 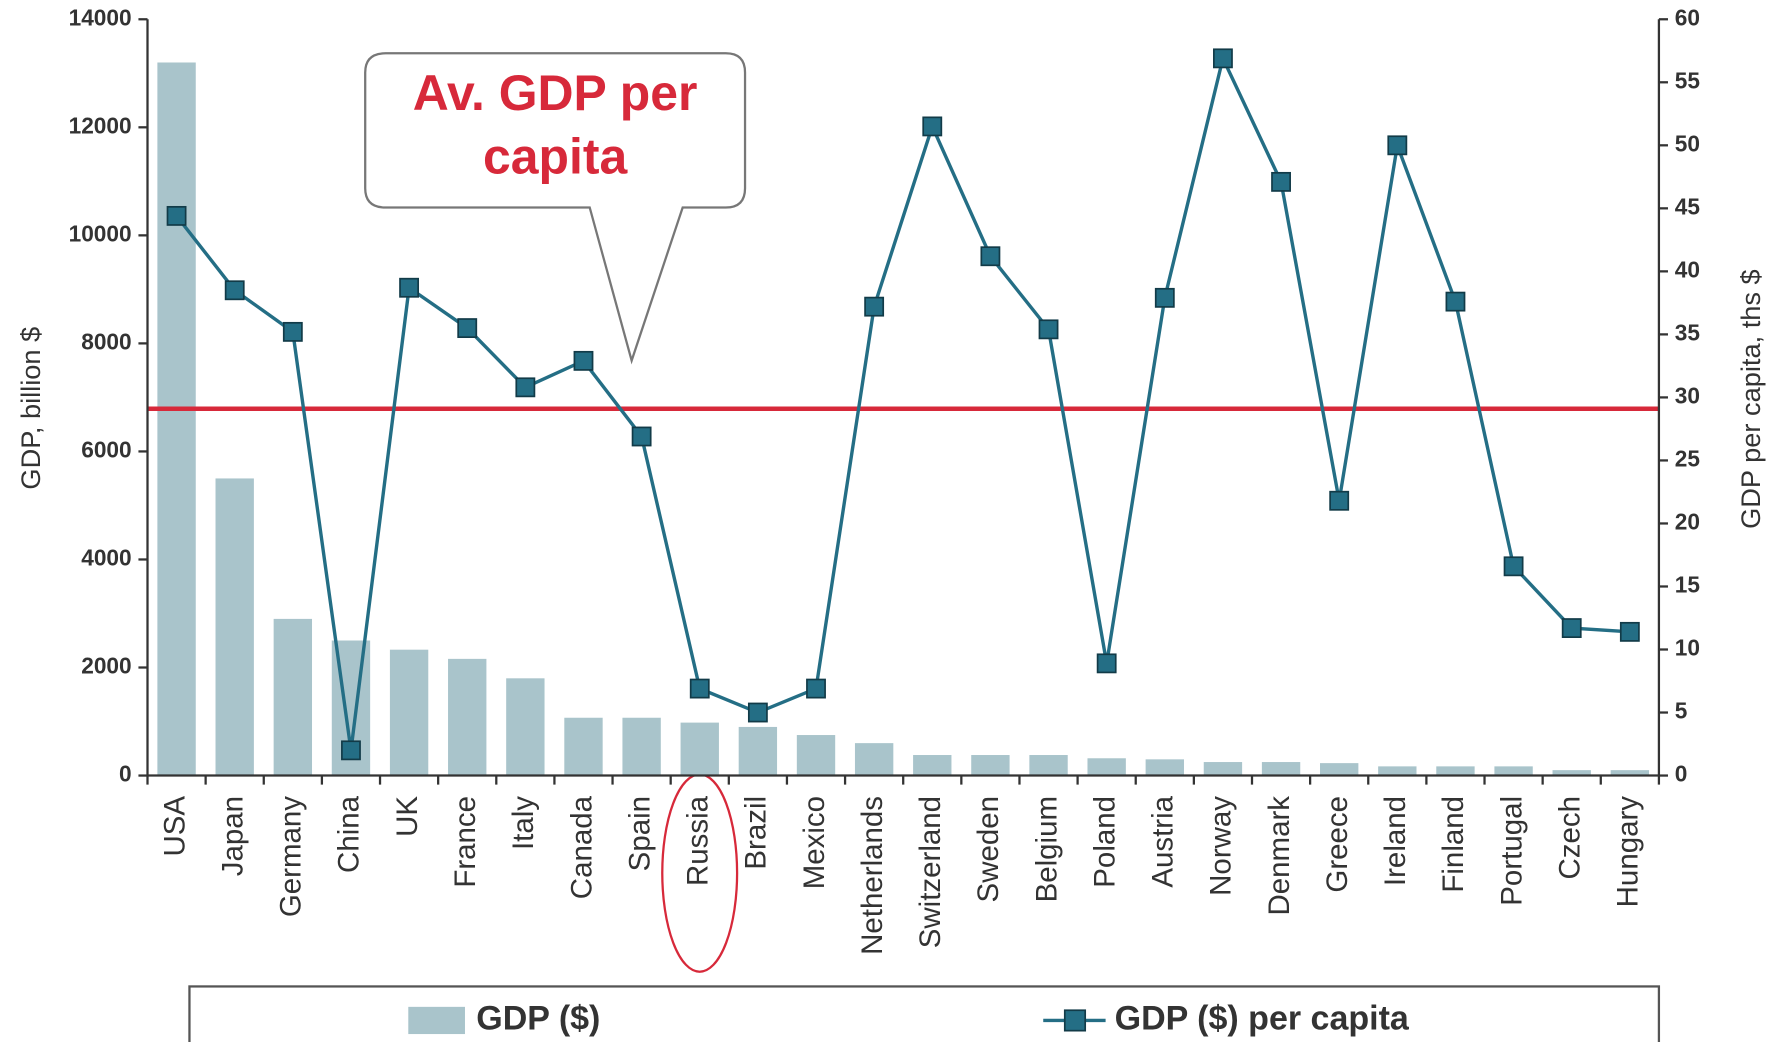 What do you see at coordinates (1687, 395) in the screenshot?
I see `y2-tick-label: 30` at bounding box center [1687, 395].